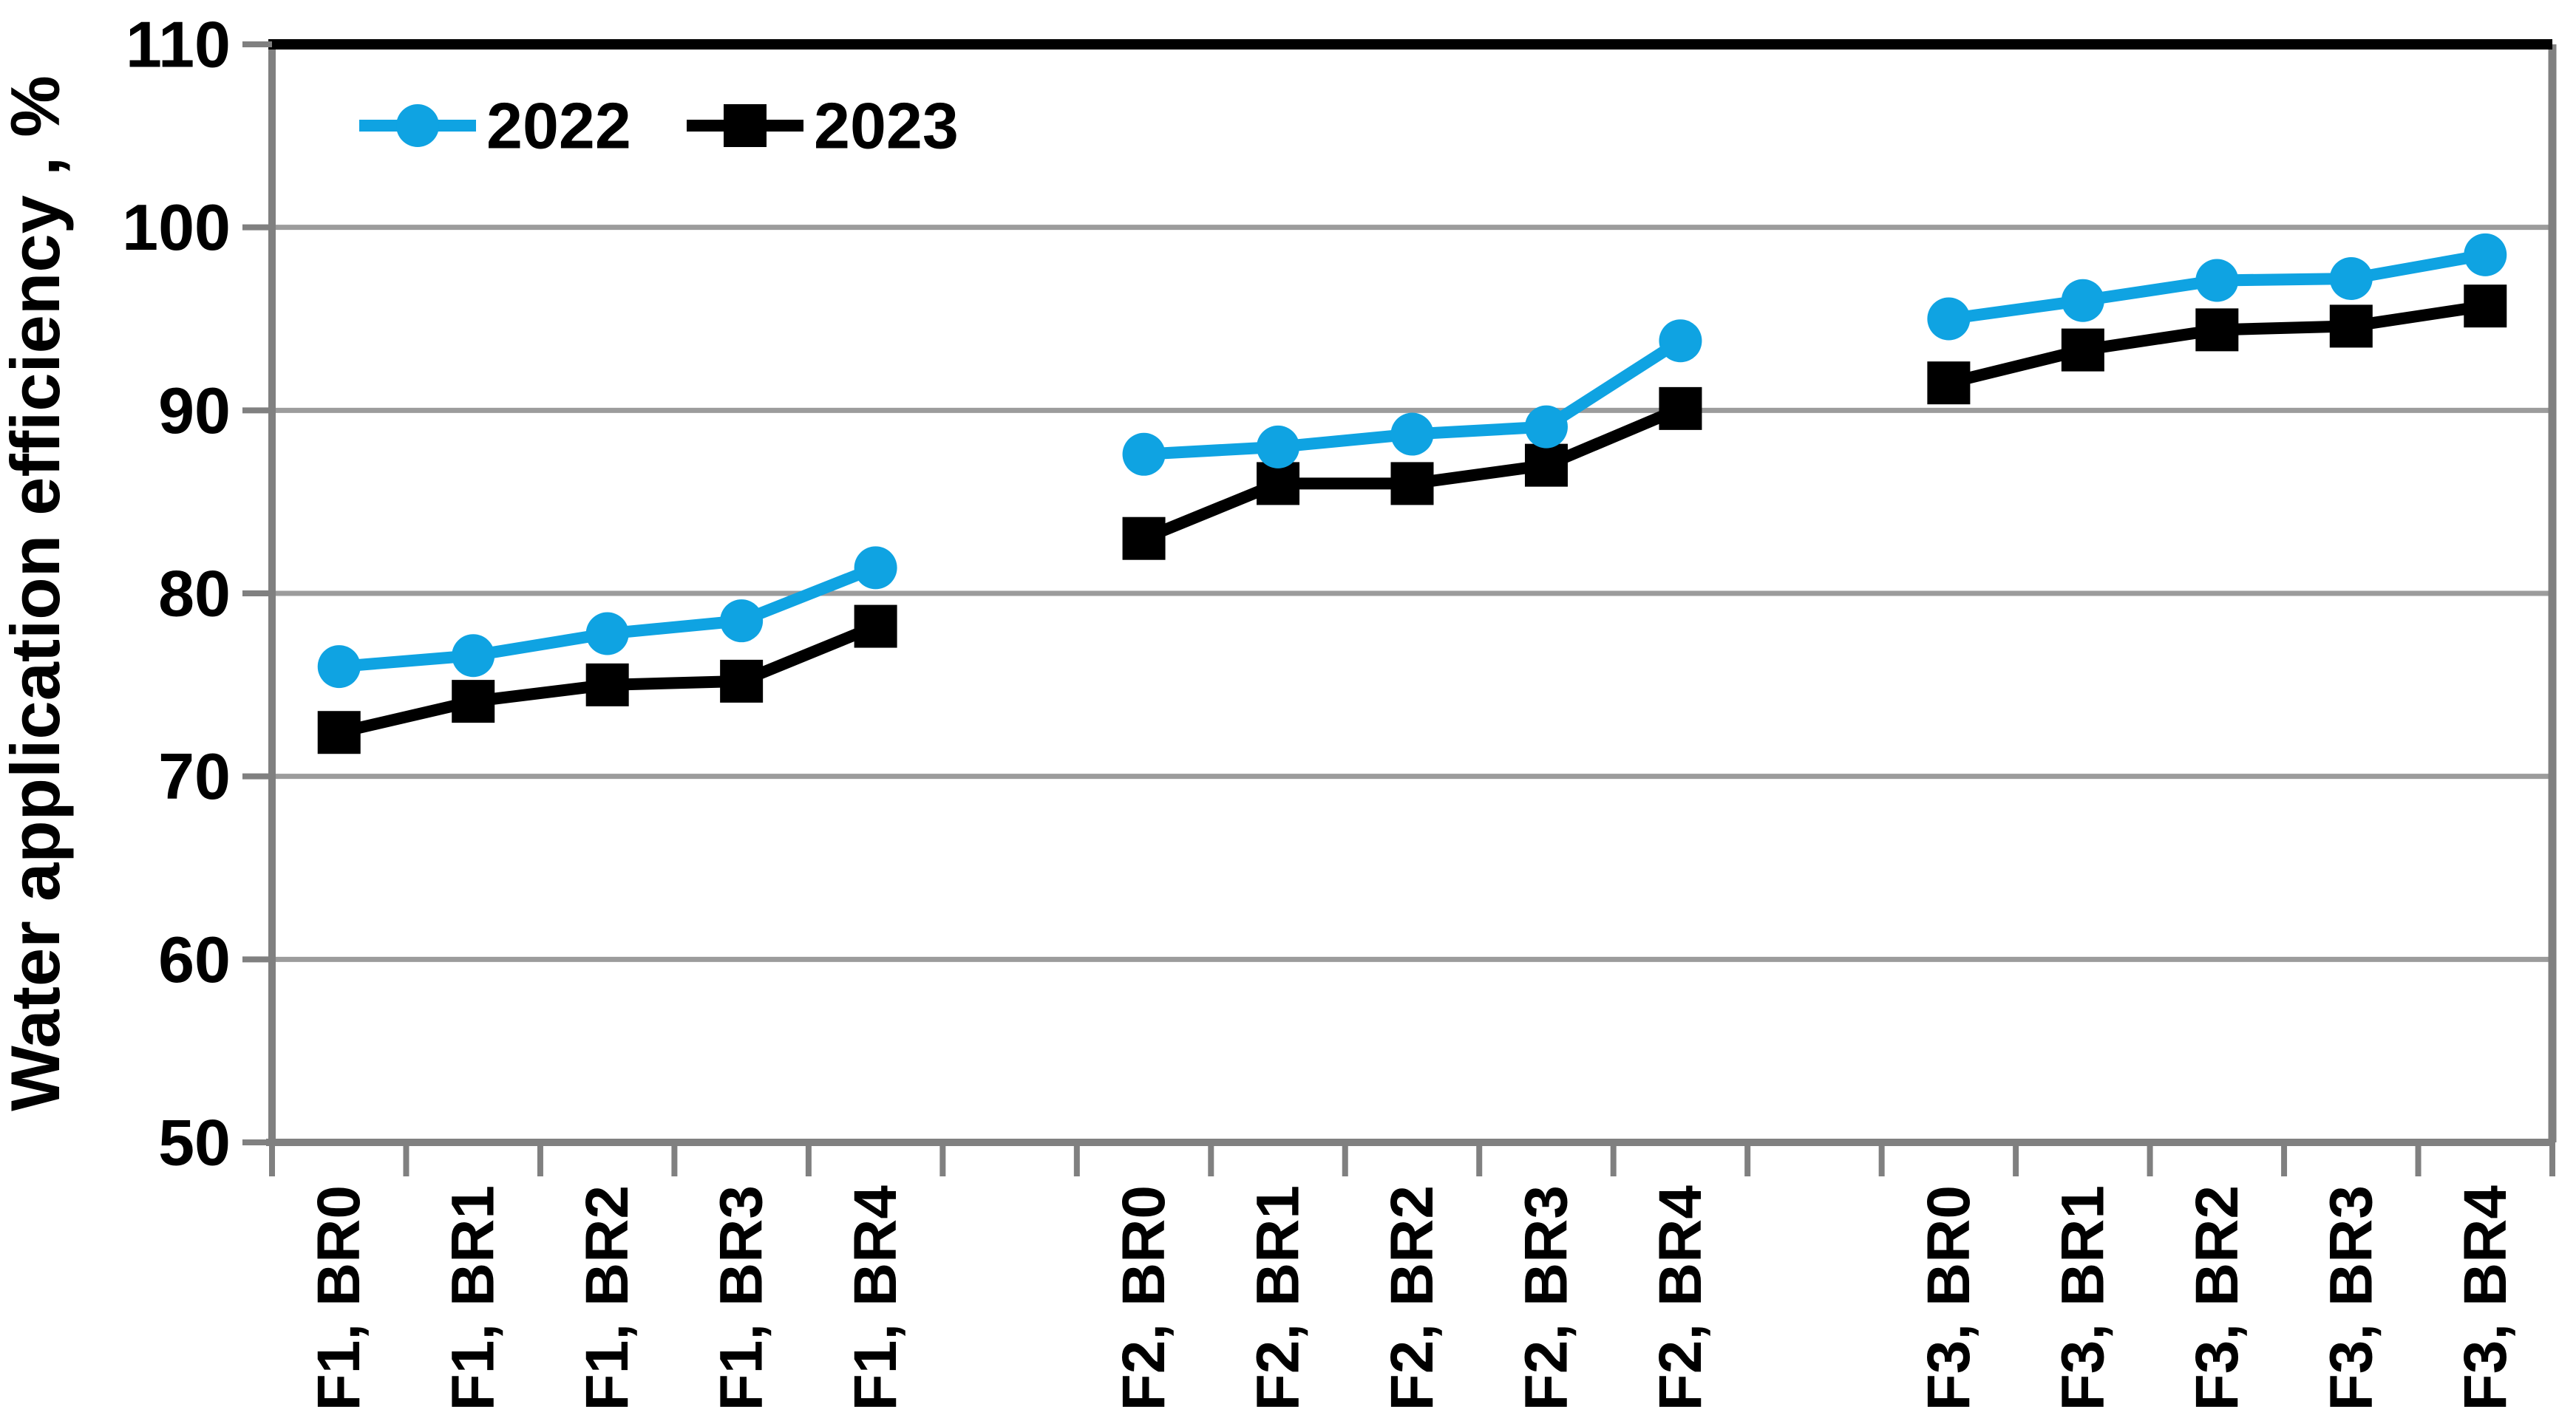  I want to click on point-2022-F2-BR2, so click(1412, 434).